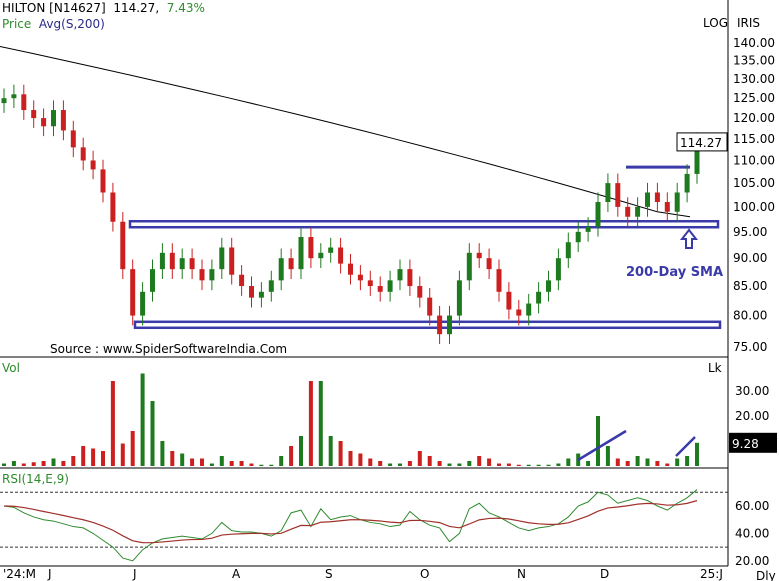 This screenshot has width=779, height=581. I want to click on last-price-box, so click(702, 142).